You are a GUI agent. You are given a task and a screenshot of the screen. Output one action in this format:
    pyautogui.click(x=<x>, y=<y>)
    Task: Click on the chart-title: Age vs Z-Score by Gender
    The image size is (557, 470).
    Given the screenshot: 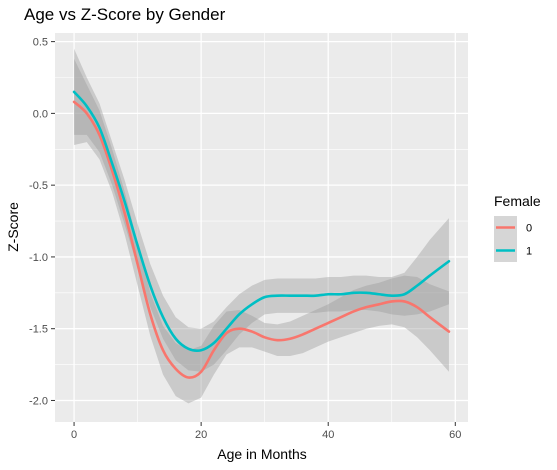 What is the action you would take?
    pyautogui.click(x=125, y=14)
    